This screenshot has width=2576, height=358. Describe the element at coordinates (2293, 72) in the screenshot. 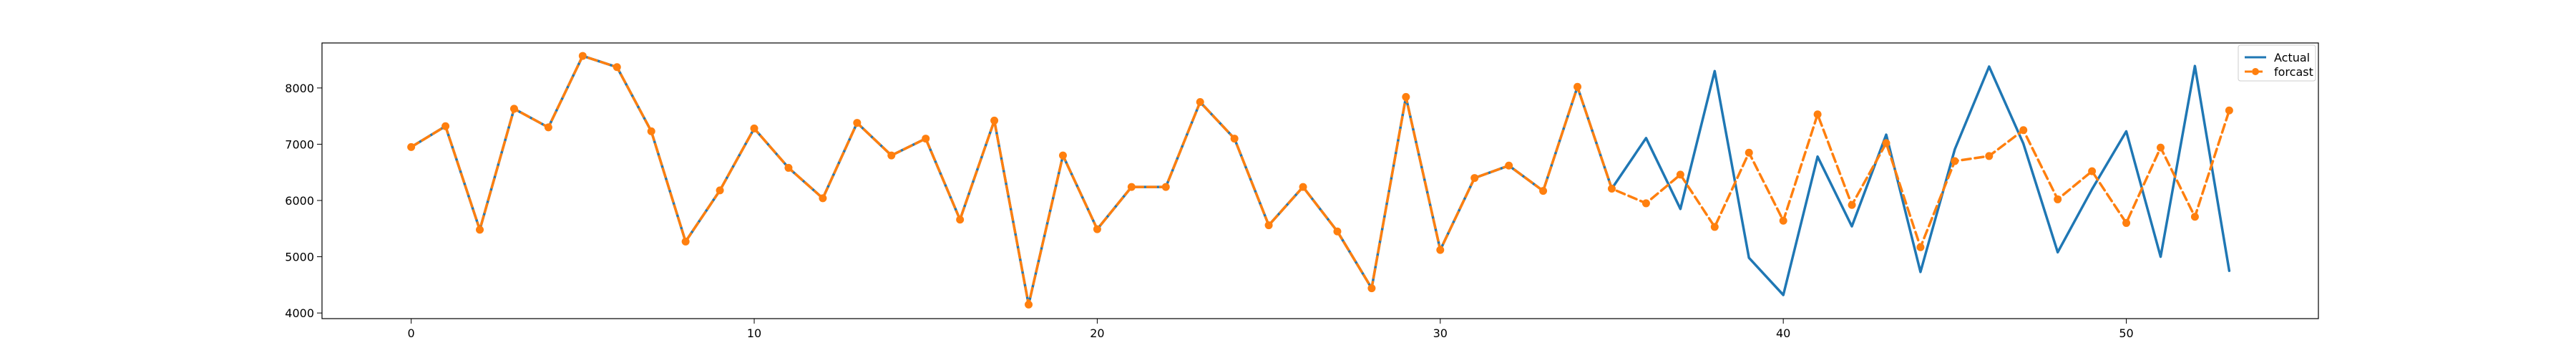

I see `legend-forecast-label: forcast` at that location.